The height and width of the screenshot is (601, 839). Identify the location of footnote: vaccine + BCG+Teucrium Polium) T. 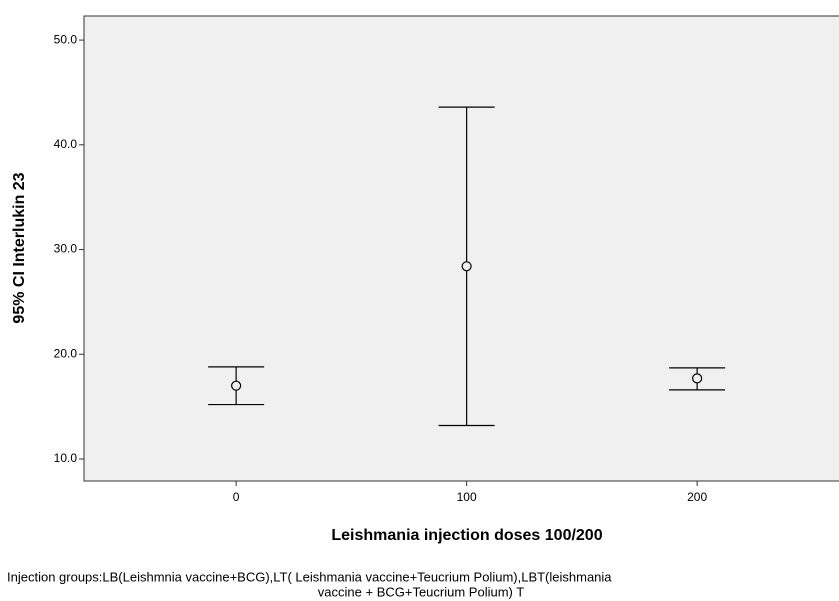
(421, 591).